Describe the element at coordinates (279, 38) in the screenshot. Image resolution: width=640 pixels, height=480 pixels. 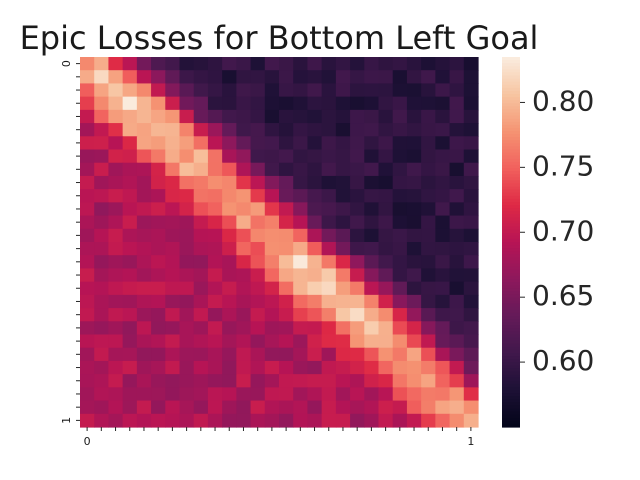
I see `chart-title: Epic Losses for Bottom Left Goal` at that location.